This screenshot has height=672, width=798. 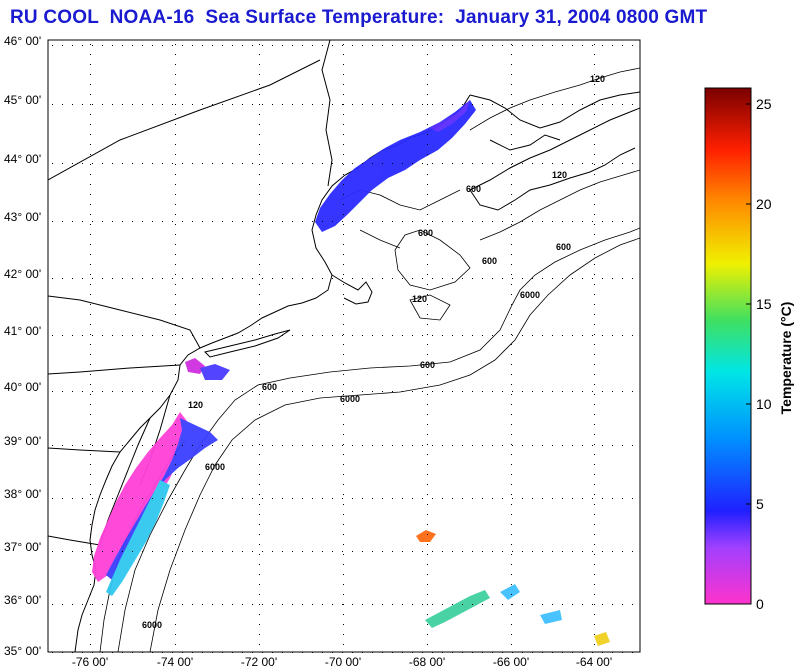 I want to click on contour-600-georges, so click(x=432, y=260).